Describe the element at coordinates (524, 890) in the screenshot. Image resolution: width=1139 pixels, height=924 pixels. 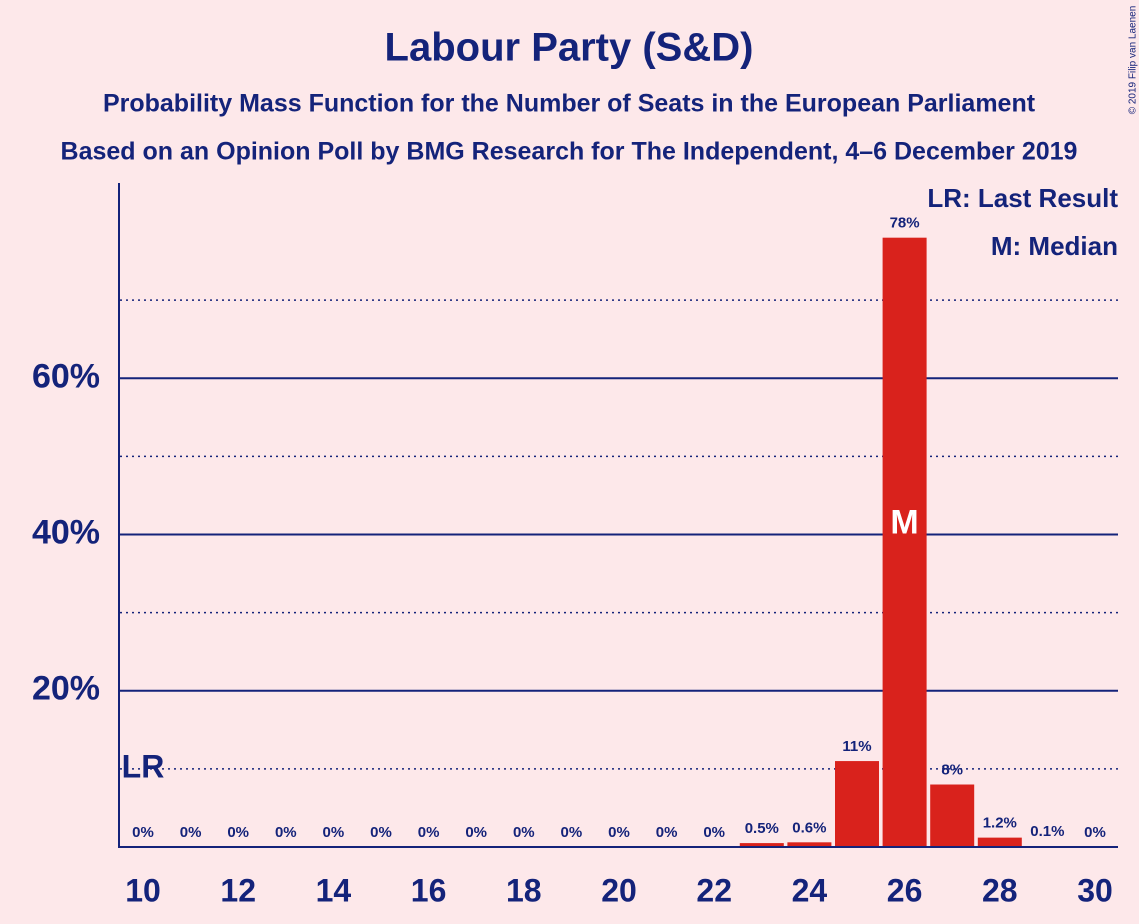
I see `x-tick-label: 18` at that location.